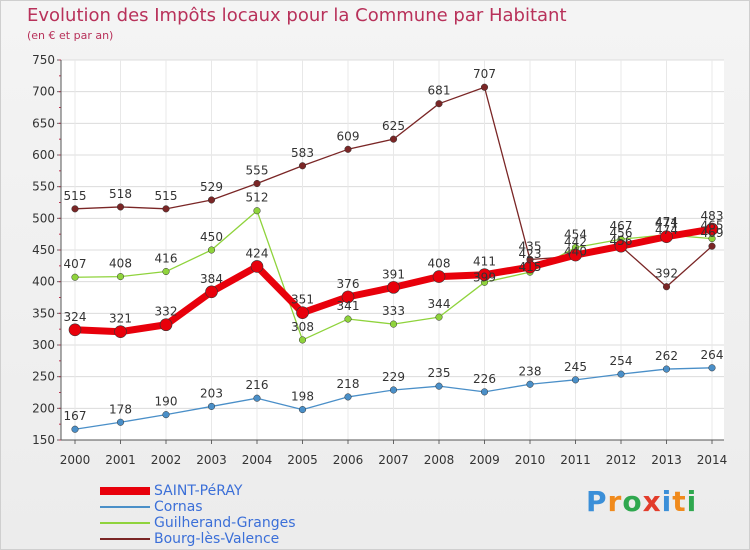 The width and height of the screenshot is (750, 550). What do you see at coordinates (75, 264) in the screenshot?
I see `data-label-guilherand-granges: 407` at bounding box center [75, 264].